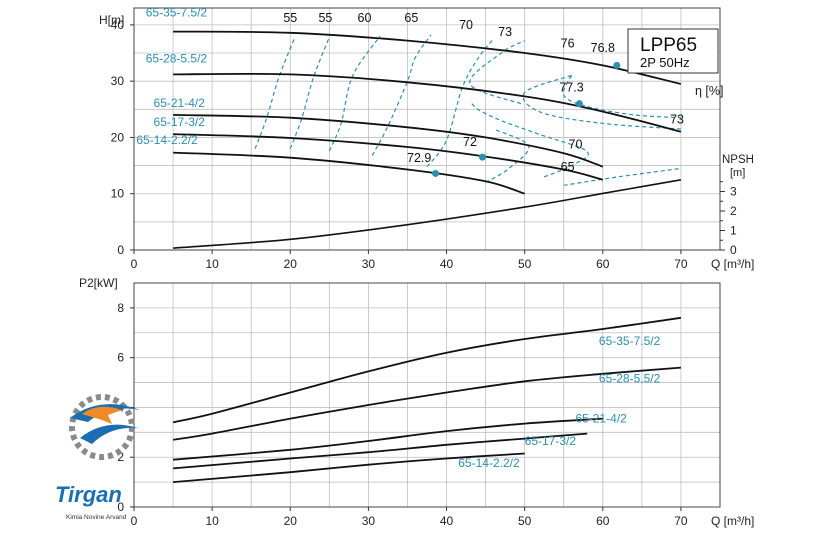 This screenshot has width=828, height=544. I want to click on npsh-tick-label: 0, so click(733, 250).